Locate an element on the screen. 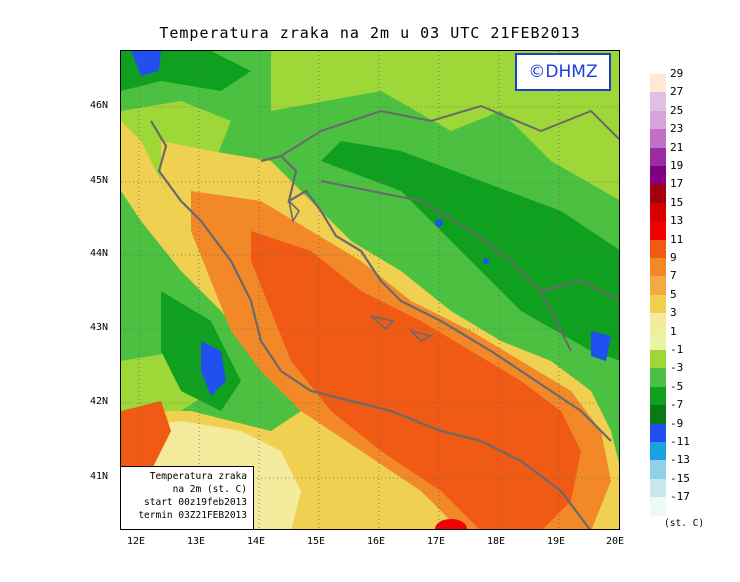 Image resolution: width=740 pixels, height=582 pixels. legend-label: 19 is located at coordinates (677, 165).